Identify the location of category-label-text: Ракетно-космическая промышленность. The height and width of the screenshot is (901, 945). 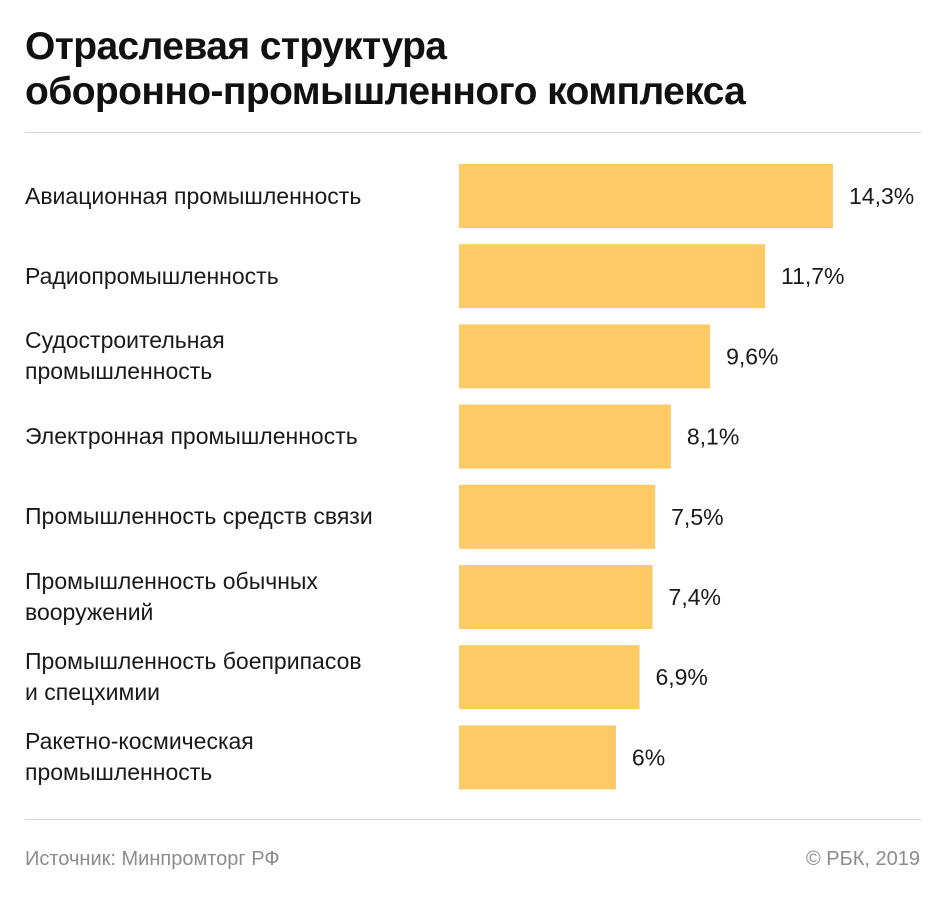
(139, 757).